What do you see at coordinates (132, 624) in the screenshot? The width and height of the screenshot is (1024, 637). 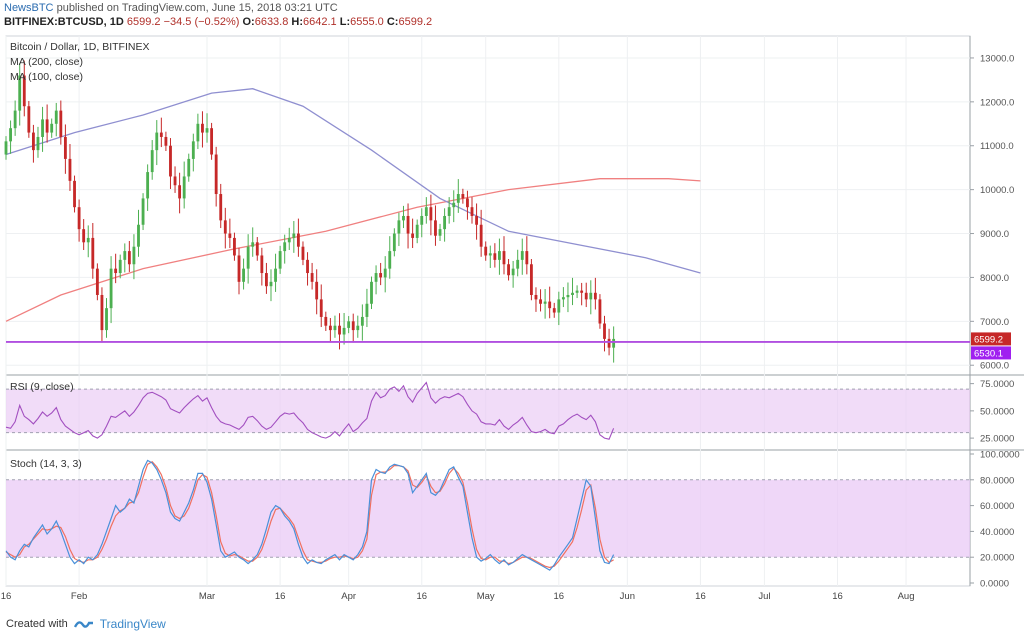 I see `tradingview-brand: TradingView` at bounding box center [132, 624].